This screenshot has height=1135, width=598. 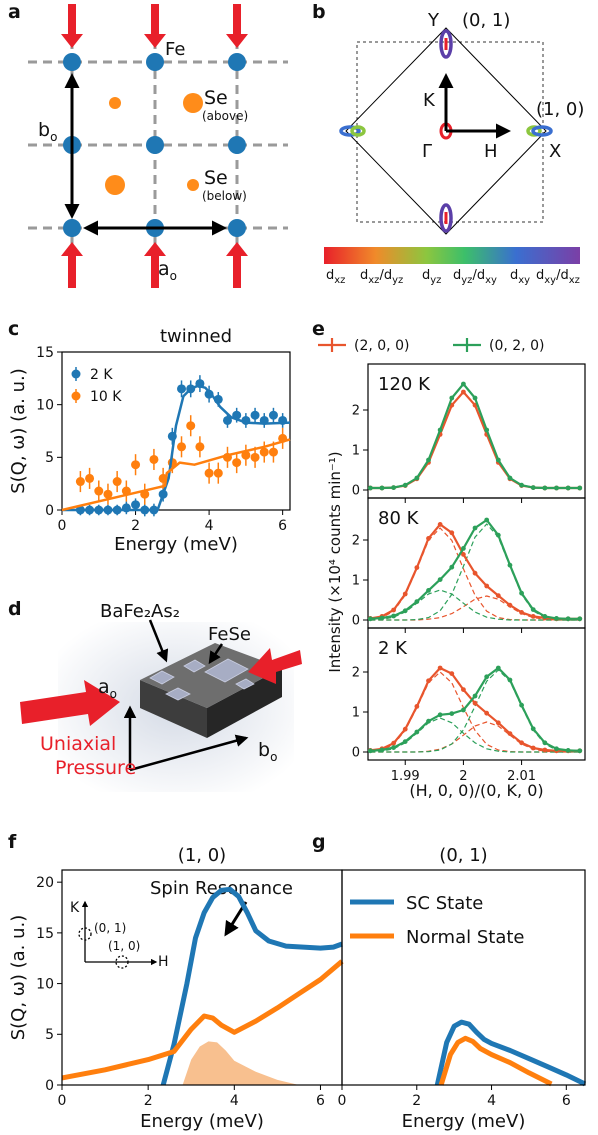 What do you see at coordinates (15, 609) in the screenshot?
I see `panel-label: d` at bounding box center [15, 609].